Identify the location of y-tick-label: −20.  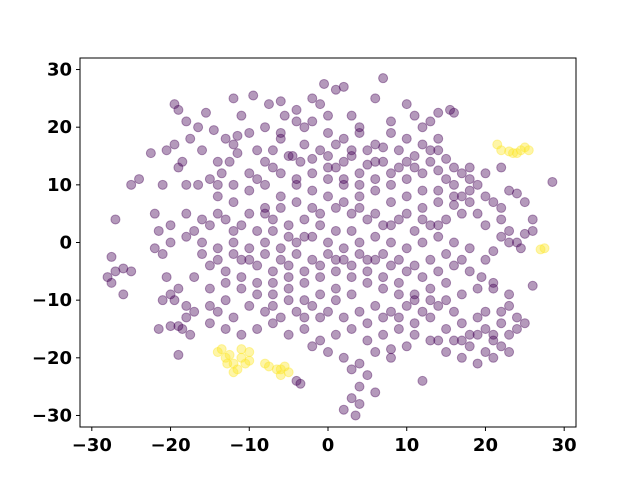
(52, 358).